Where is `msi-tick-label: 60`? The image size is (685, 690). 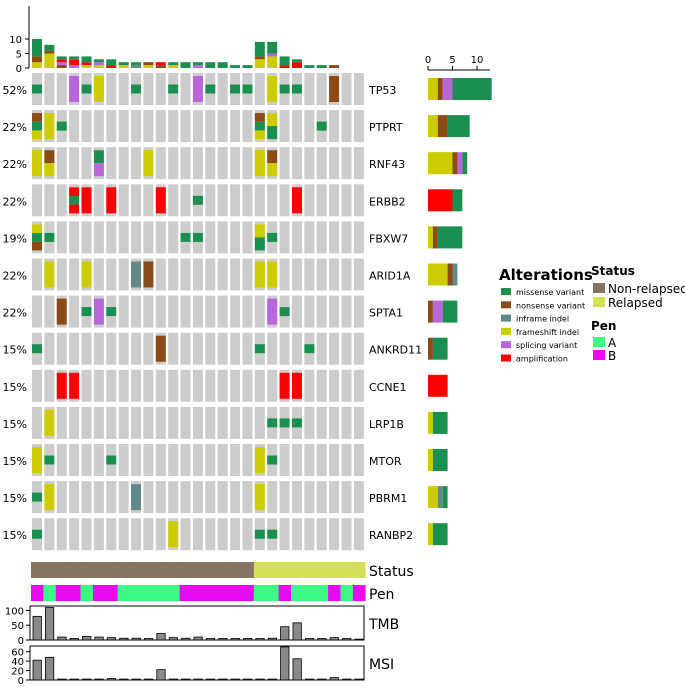 msi-tick-label: 60 is located at coordinates (17, 653).